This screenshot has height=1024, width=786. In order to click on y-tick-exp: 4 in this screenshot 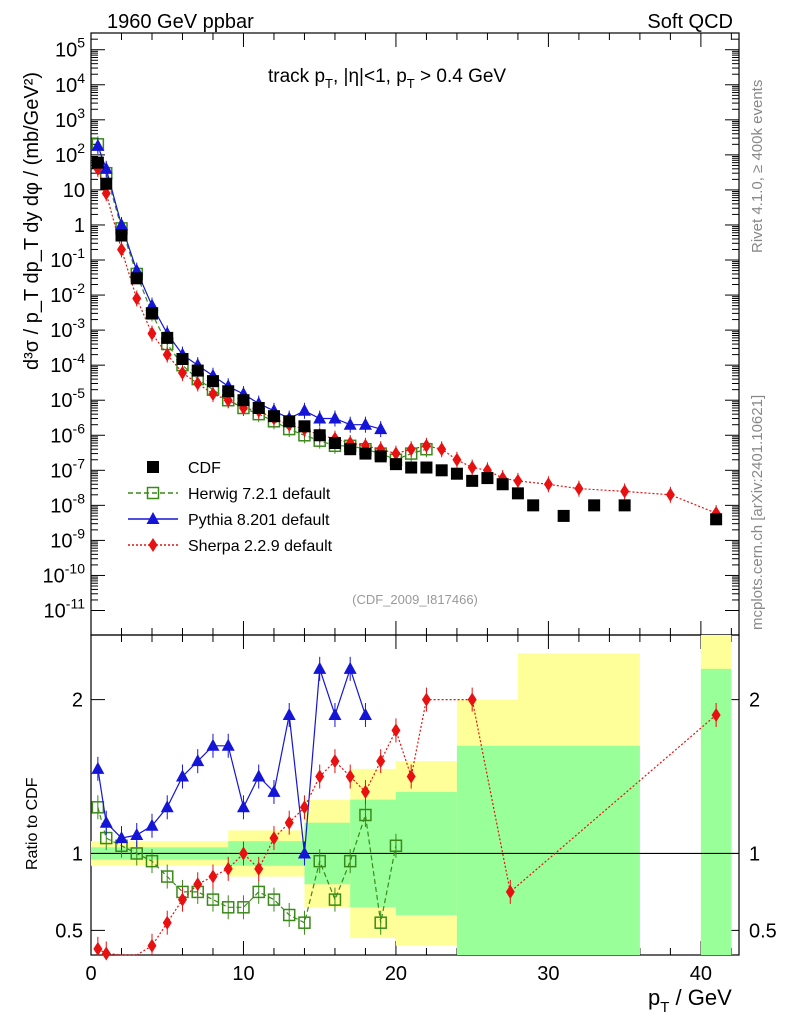, I will do `click(81, 78)`.